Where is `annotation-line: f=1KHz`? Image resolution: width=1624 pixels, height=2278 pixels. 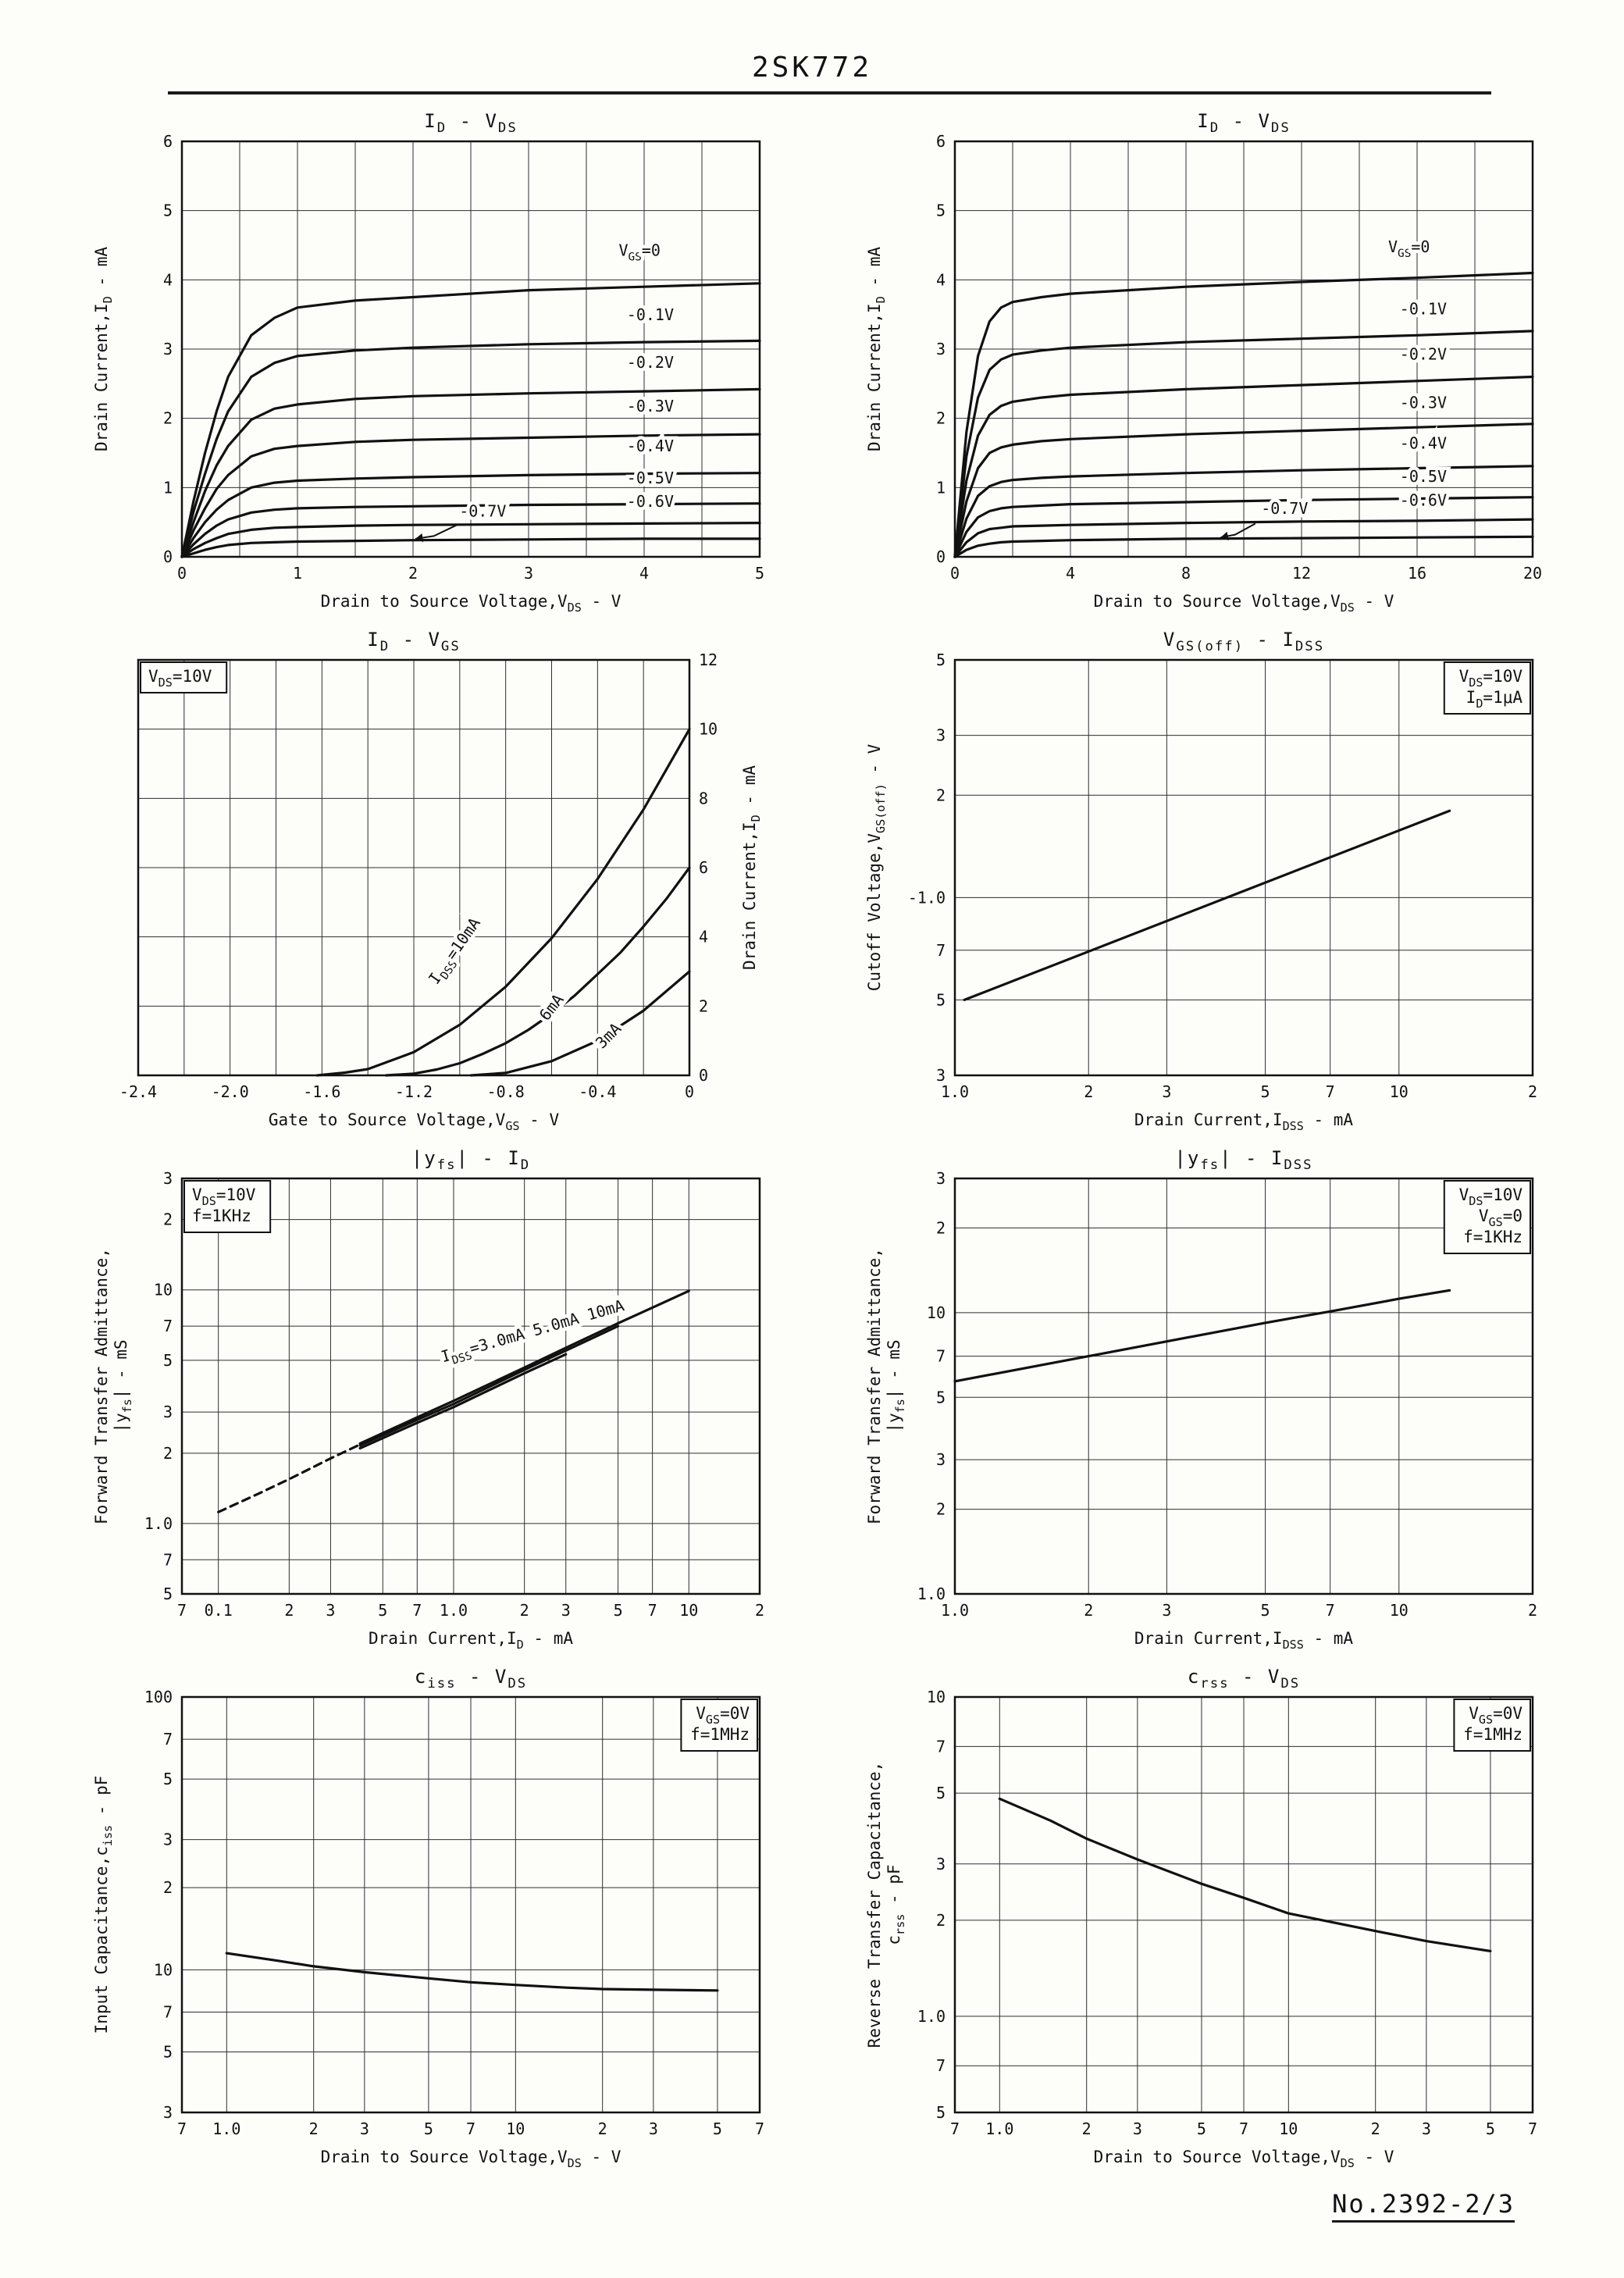 annotation-line: f=1KHz is located at coordinates (221, 1216).